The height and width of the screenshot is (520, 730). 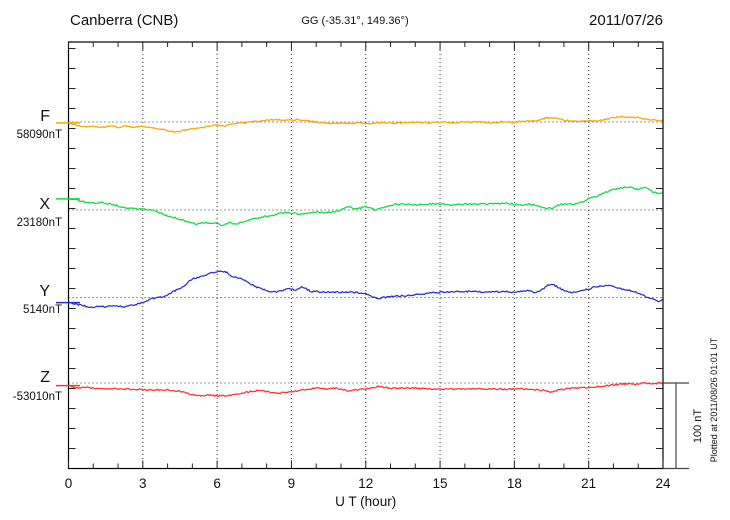 What do you see at coordinates (676, 426) in the screenshot?
I see `scale-bar` at bounding box center [676, 426].